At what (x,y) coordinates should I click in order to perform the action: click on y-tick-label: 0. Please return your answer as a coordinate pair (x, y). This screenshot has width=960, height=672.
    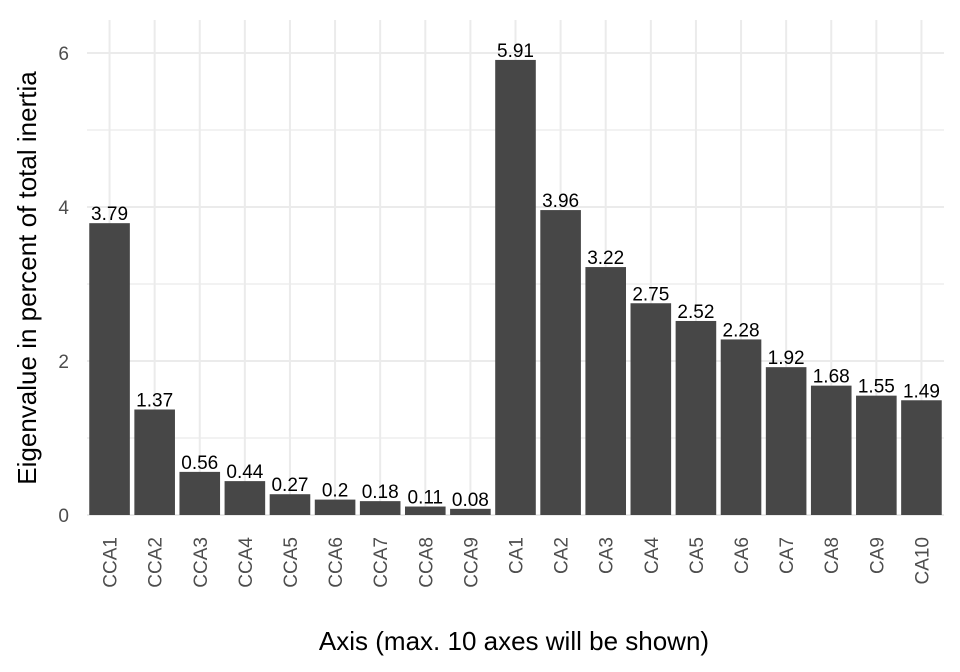
    Looking at the image, I should click on (63, 516).